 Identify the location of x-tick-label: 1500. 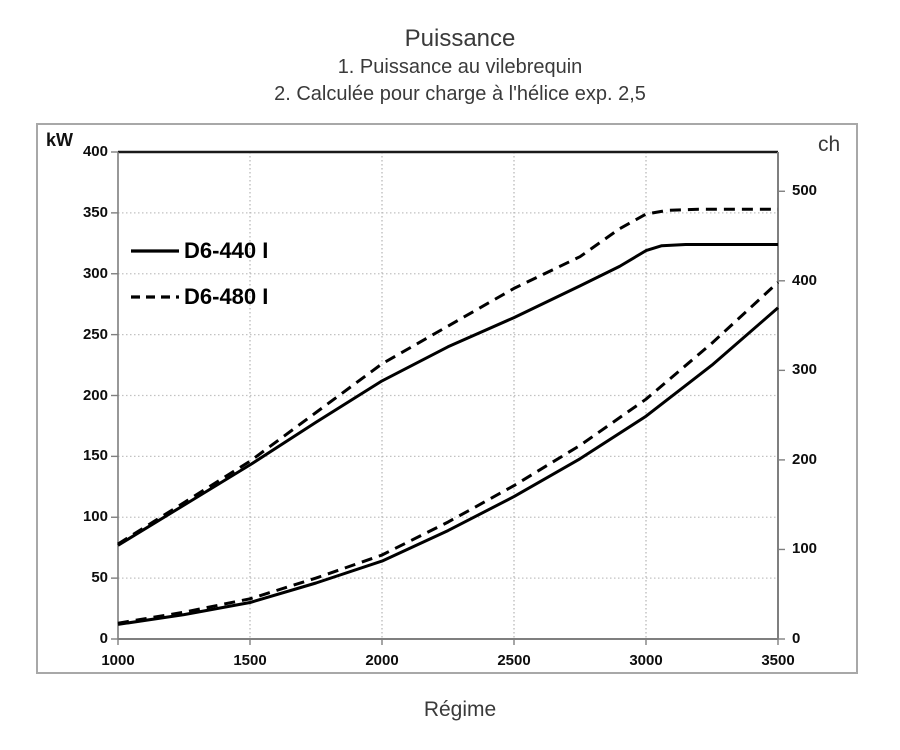
(250, 660).